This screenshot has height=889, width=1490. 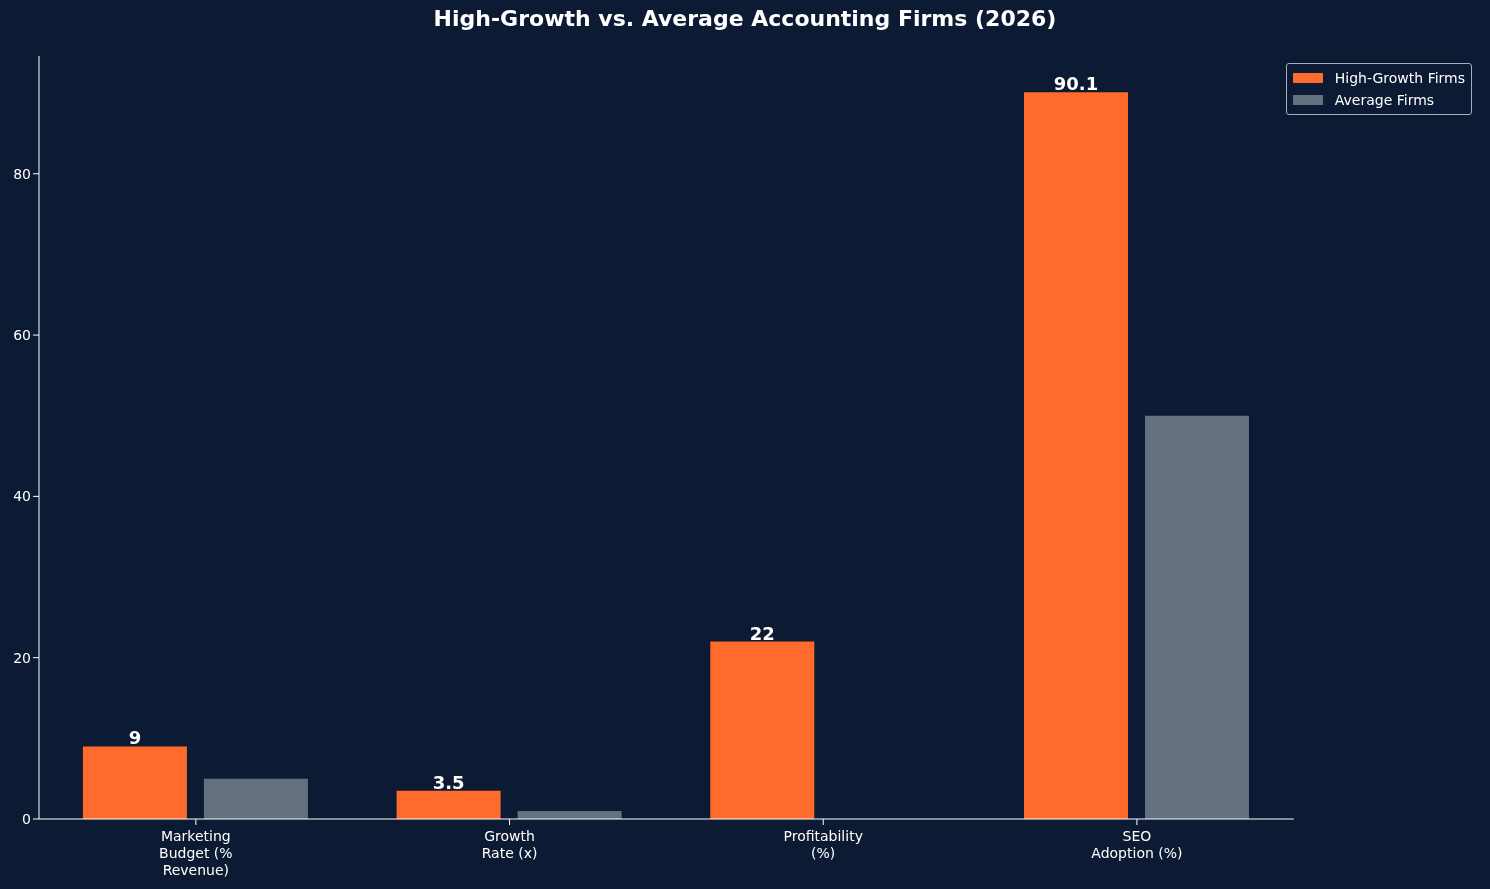 I want to click on legend-label: Average Firms, so click(x=1384, y=100).